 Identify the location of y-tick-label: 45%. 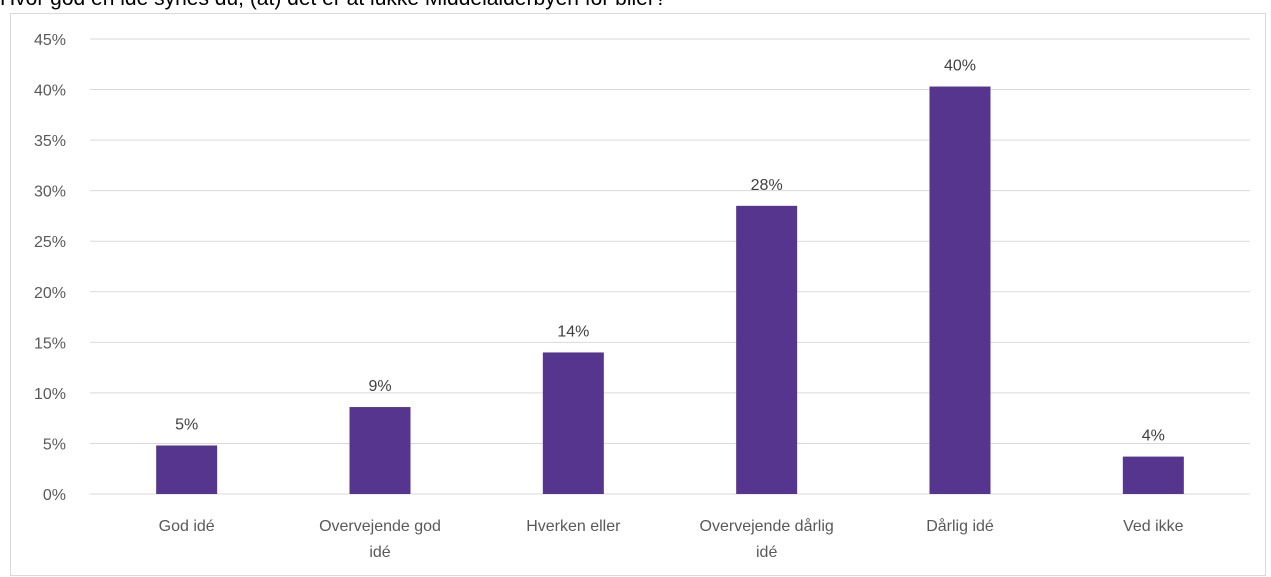
(50, 40).